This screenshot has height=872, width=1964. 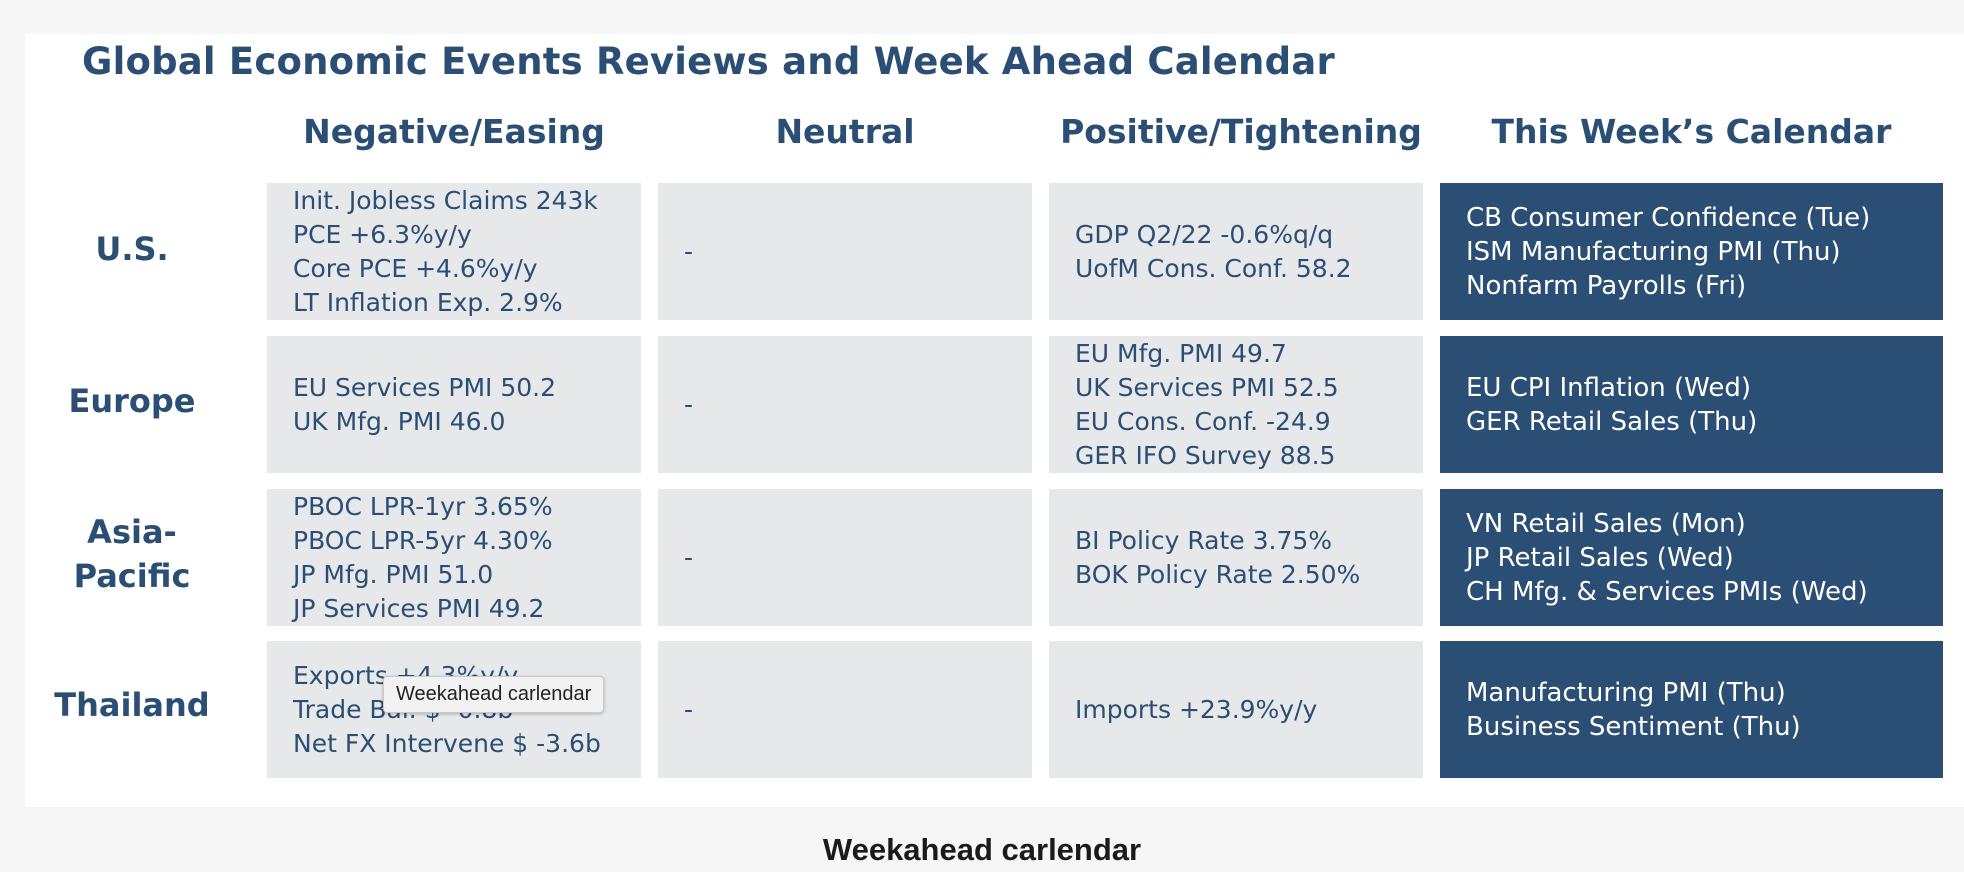 What do you see at coordinates (132, 554) in the screenshot?
I see `row-label: Asia- Pacific` at bounding box center [132, 554].